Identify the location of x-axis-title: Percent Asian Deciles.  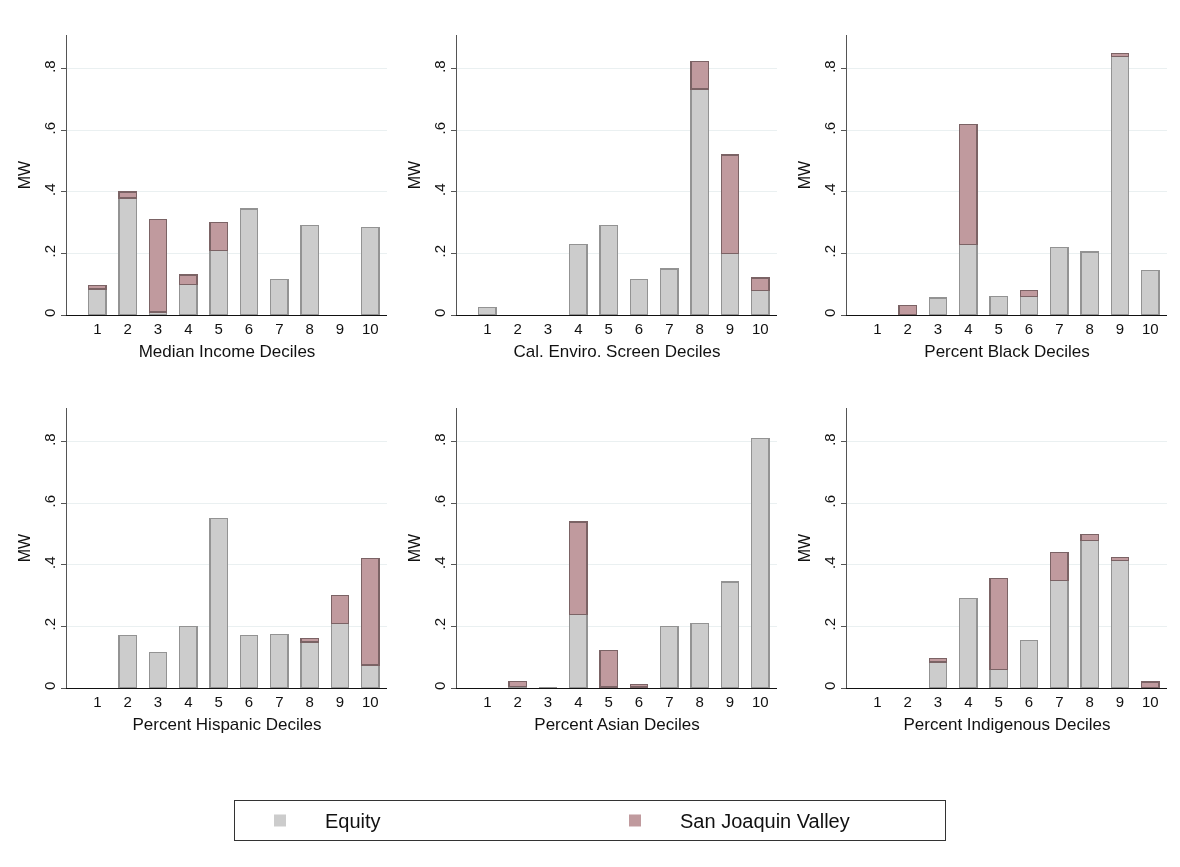
(617, 724).